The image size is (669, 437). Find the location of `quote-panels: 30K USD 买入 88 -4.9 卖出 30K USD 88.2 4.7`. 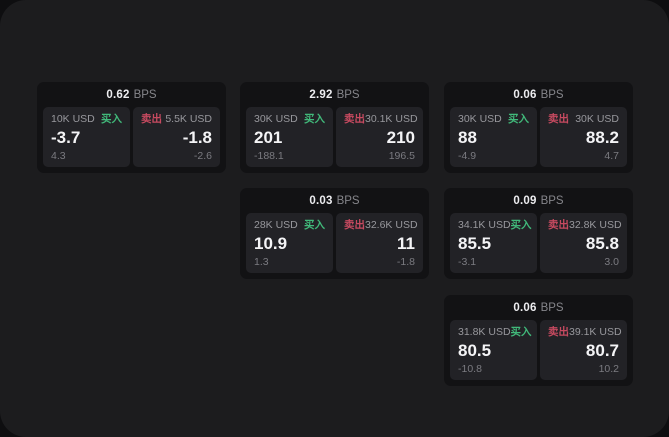

quote-panels: 30K USD 买入 88 -4.9 卖出 30K USD 88.2 4.7 is located at coordinates (538, 137).